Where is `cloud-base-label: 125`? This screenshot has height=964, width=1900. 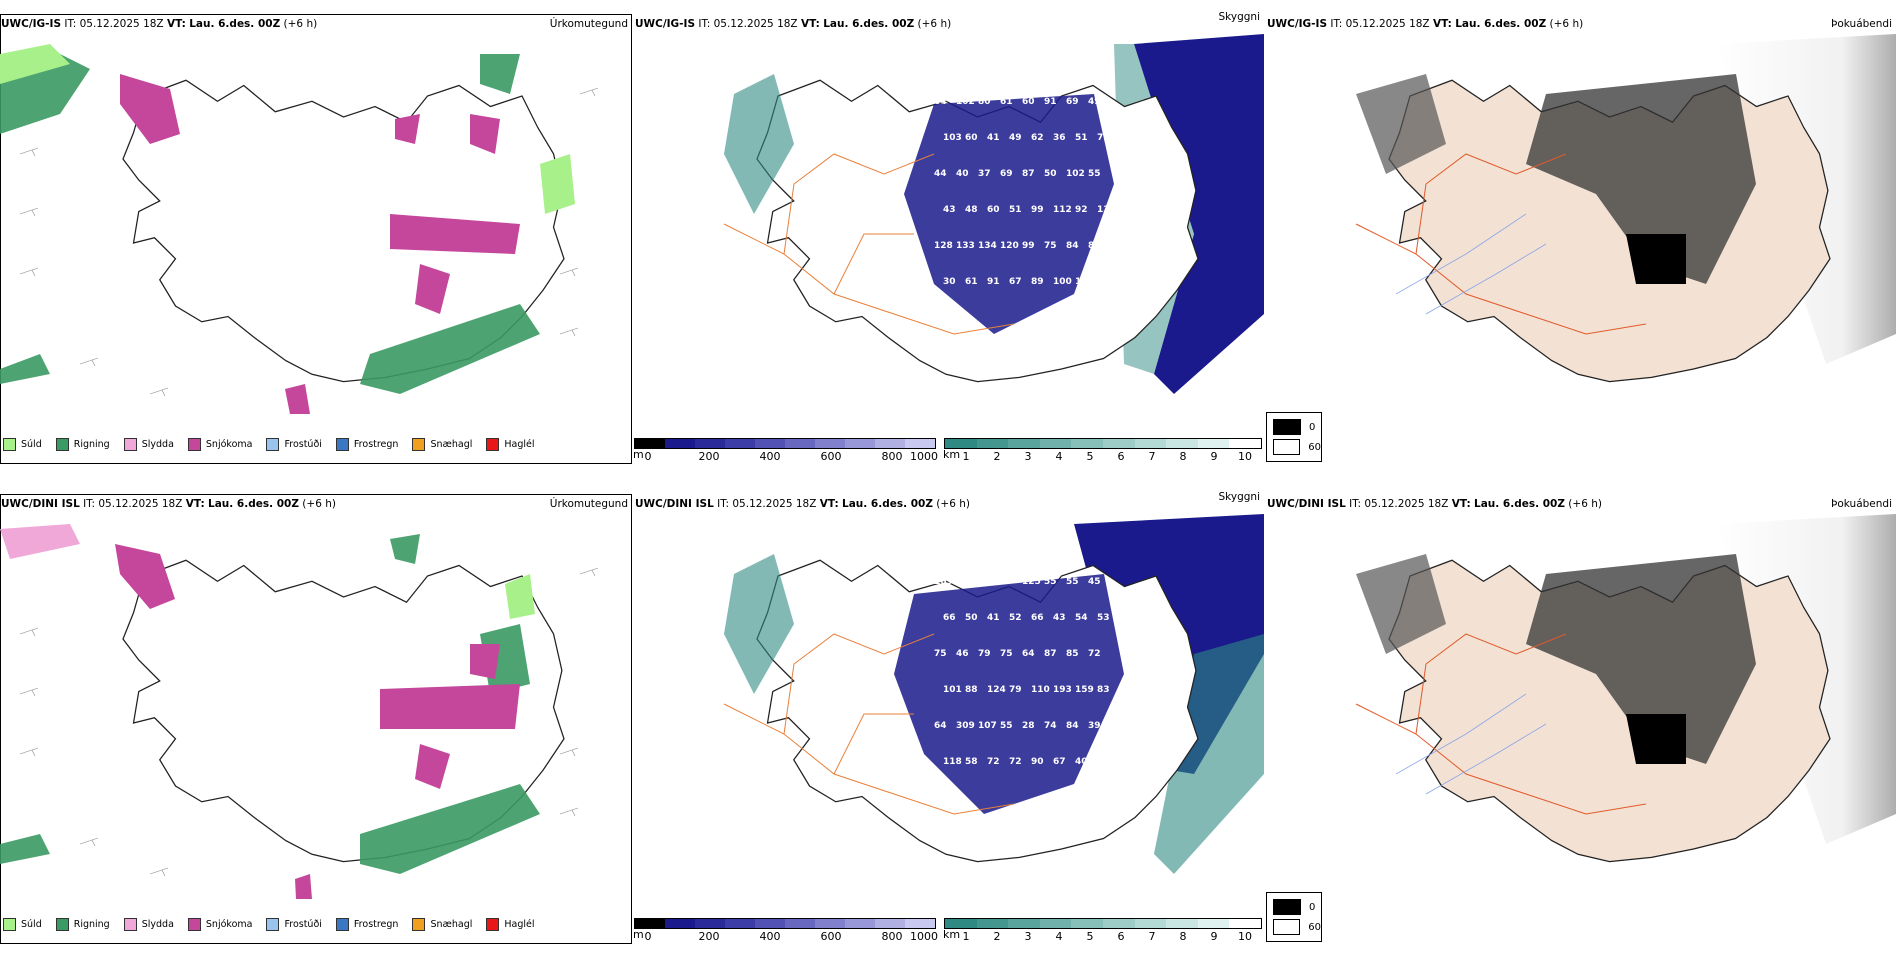 cloud-base-label: 125 is located at coordinates (1031, 582).